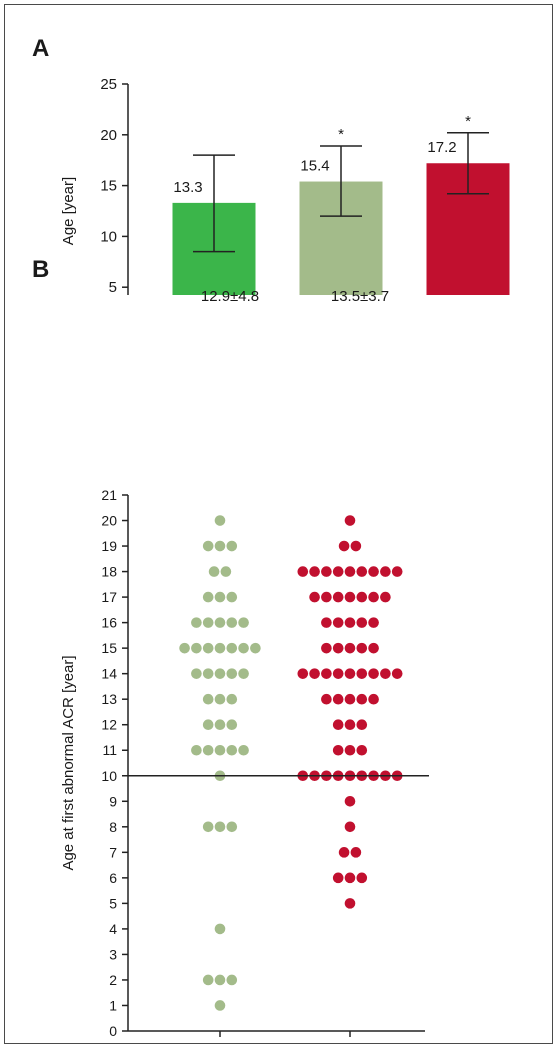 The width and height of the screenshot is (557, 1047). What do you see at coordinates (230, 296) in the screenshot?
I see `summary-label: 12.9±4.8` at bounding box center [230, 296].